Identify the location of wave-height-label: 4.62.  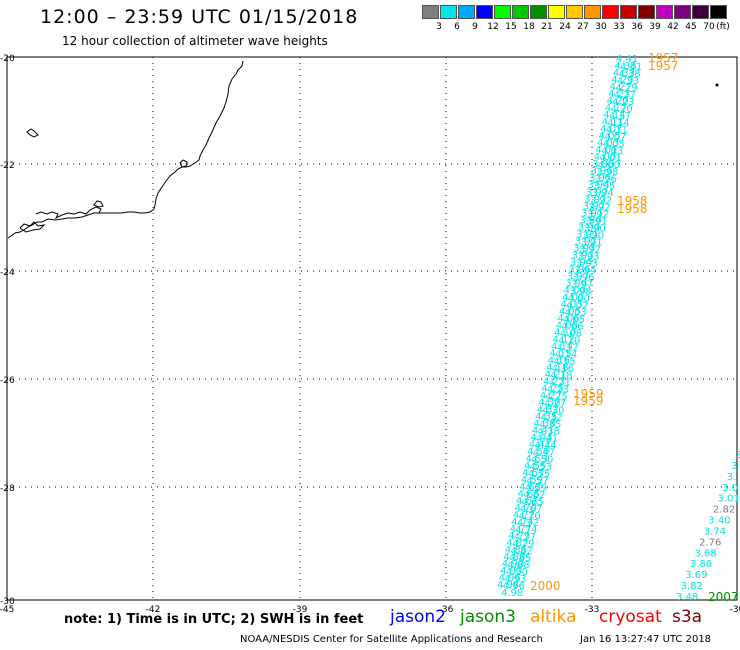
(534, 495).